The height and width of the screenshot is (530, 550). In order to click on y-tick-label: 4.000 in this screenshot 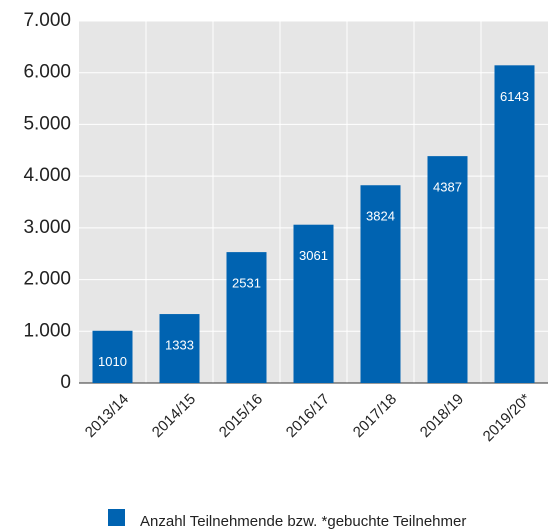, I will do `click(47, 175)`.